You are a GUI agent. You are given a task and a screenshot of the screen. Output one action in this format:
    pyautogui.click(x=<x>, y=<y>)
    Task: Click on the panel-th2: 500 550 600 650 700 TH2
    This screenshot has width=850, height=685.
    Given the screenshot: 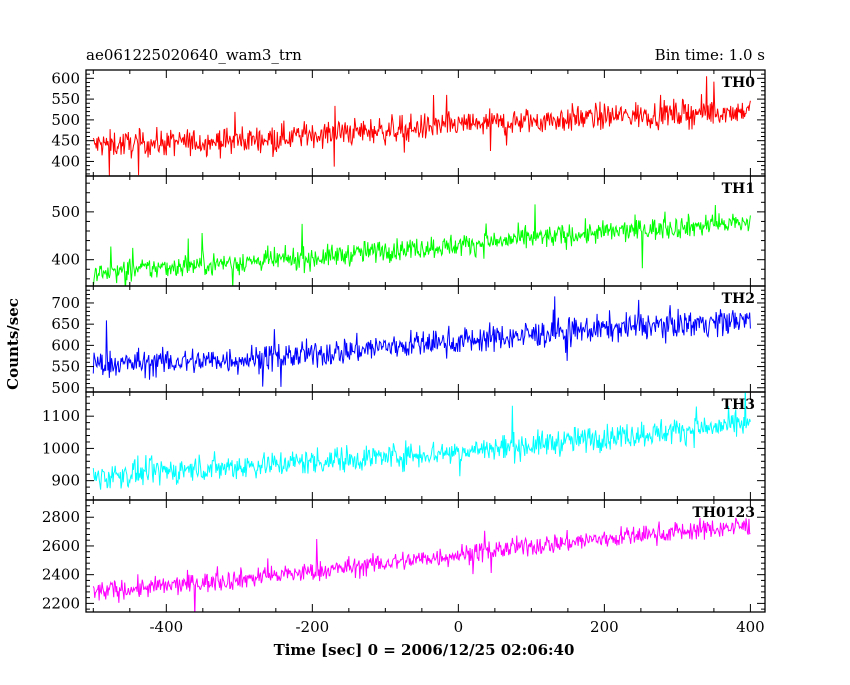 What is the action you would take?
    pyautogui.click(x=408, y=341)
    